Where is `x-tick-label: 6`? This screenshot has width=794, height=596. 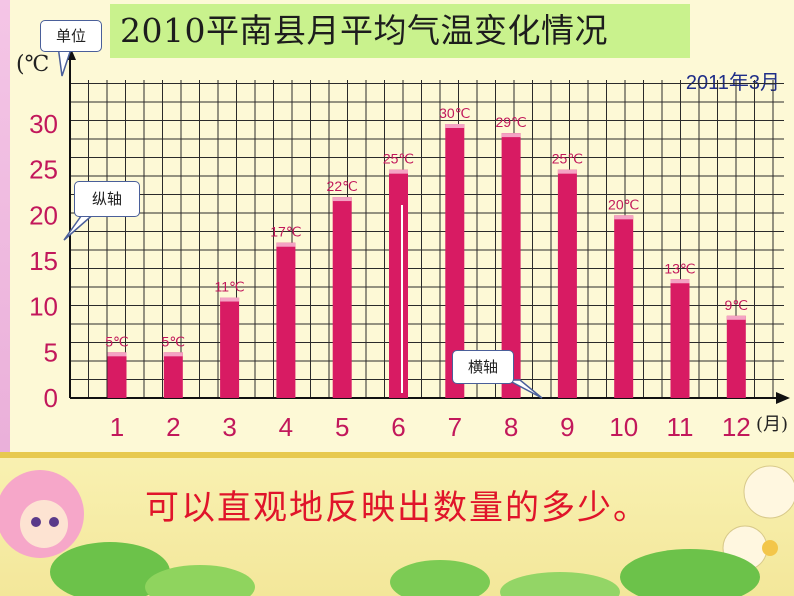 x-tick-label: 6 is located at coordinates (398, 427).